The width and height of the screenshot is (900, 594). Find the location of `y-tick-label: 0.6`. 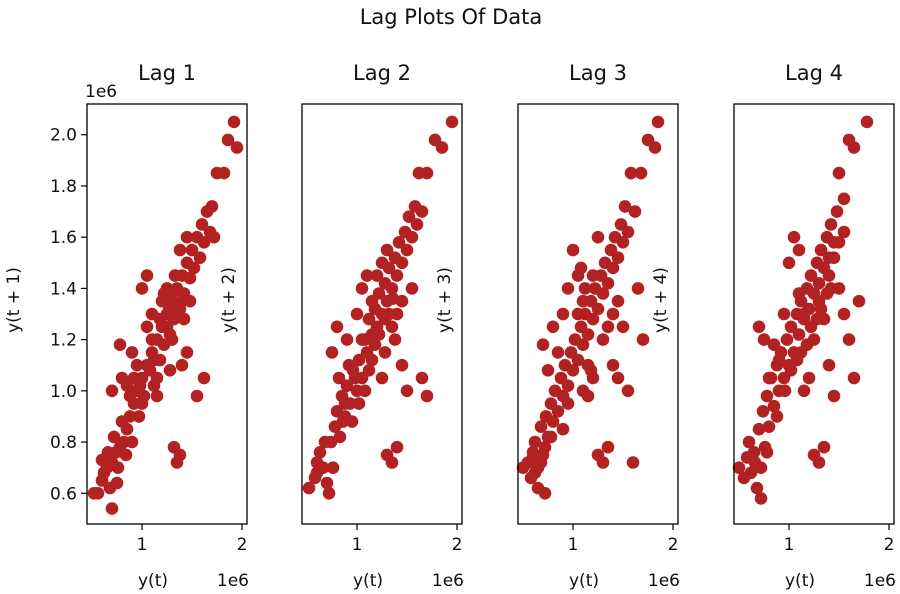

y-tick-label: 0.6 is located at coordinates (63, 494).